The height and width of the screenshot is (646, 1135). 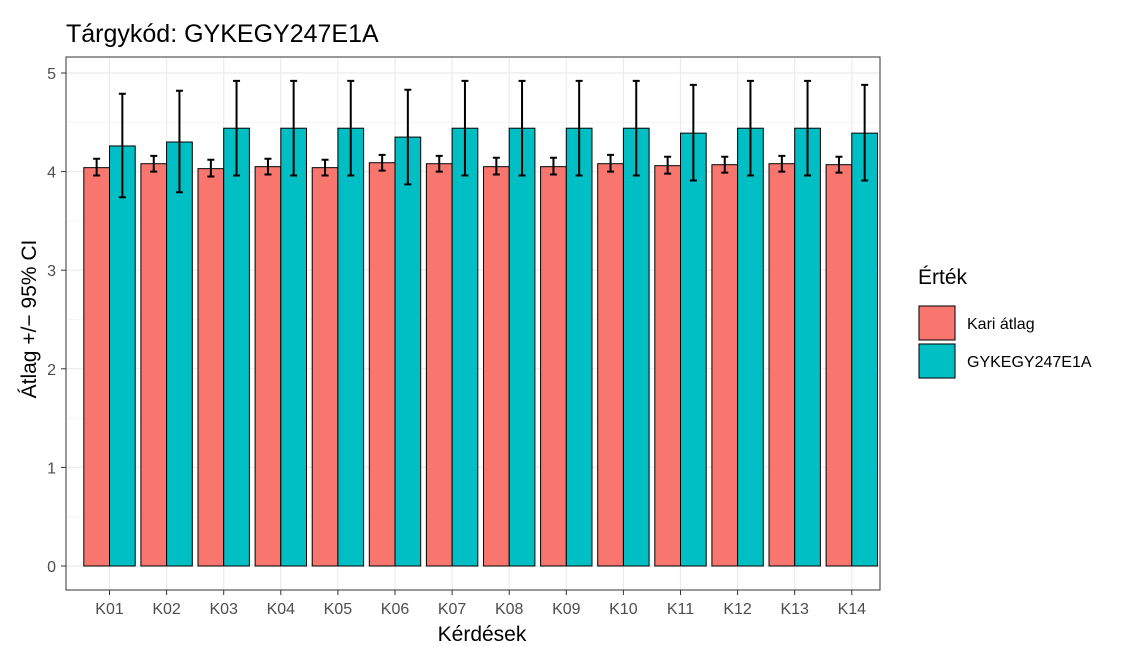 What do you see at coordinates (51, 370) in the screenshot?
I see `y-tick-label: 2` at bounding box center [51, 370].